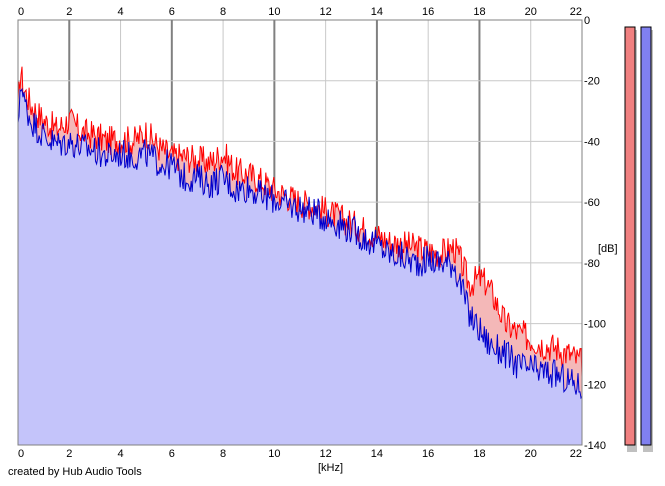 This screenshot has height=486, width=665. What do you see at coordinates (300, 12) in the screenshot?
I see `x-tick-labels-top: 0 2 4 6 8 10 12 14 16 18 20 22` at bounding box center [300, 12].